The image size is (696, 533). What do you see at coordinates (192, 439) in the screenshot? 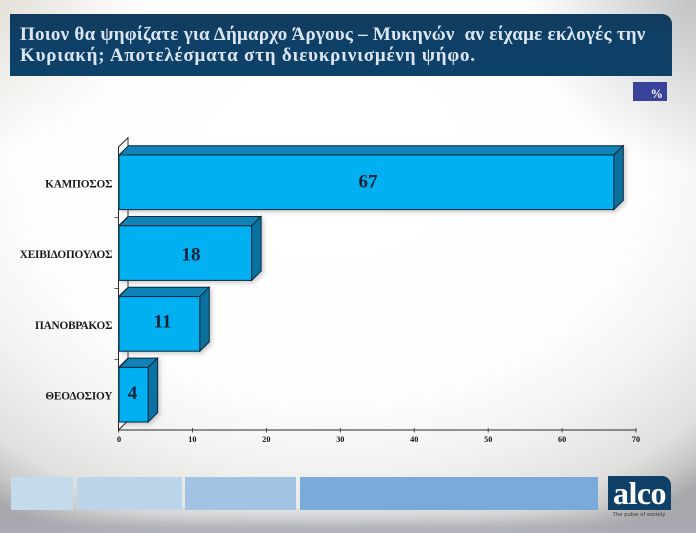
I see `svg-text: 10` at bounding box center [192, 439].